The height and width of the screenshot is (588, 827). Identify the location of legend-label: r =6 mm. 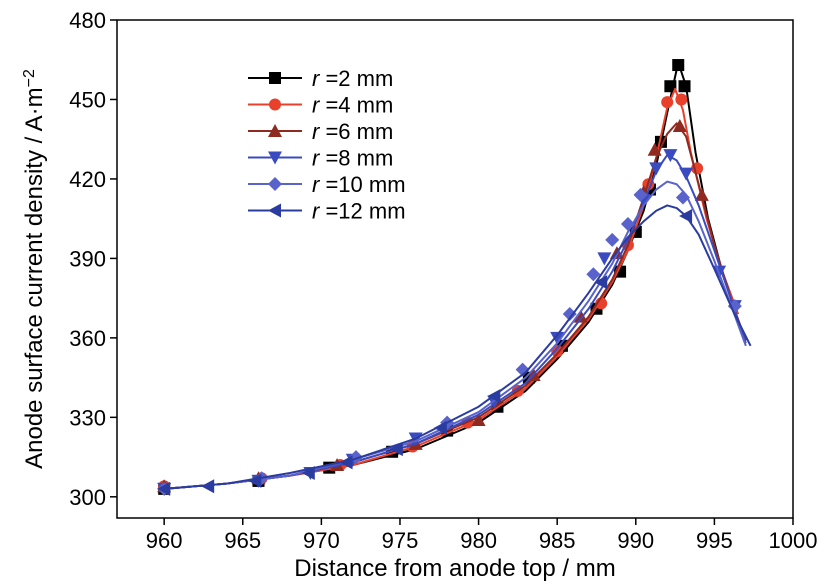
(352, 131).